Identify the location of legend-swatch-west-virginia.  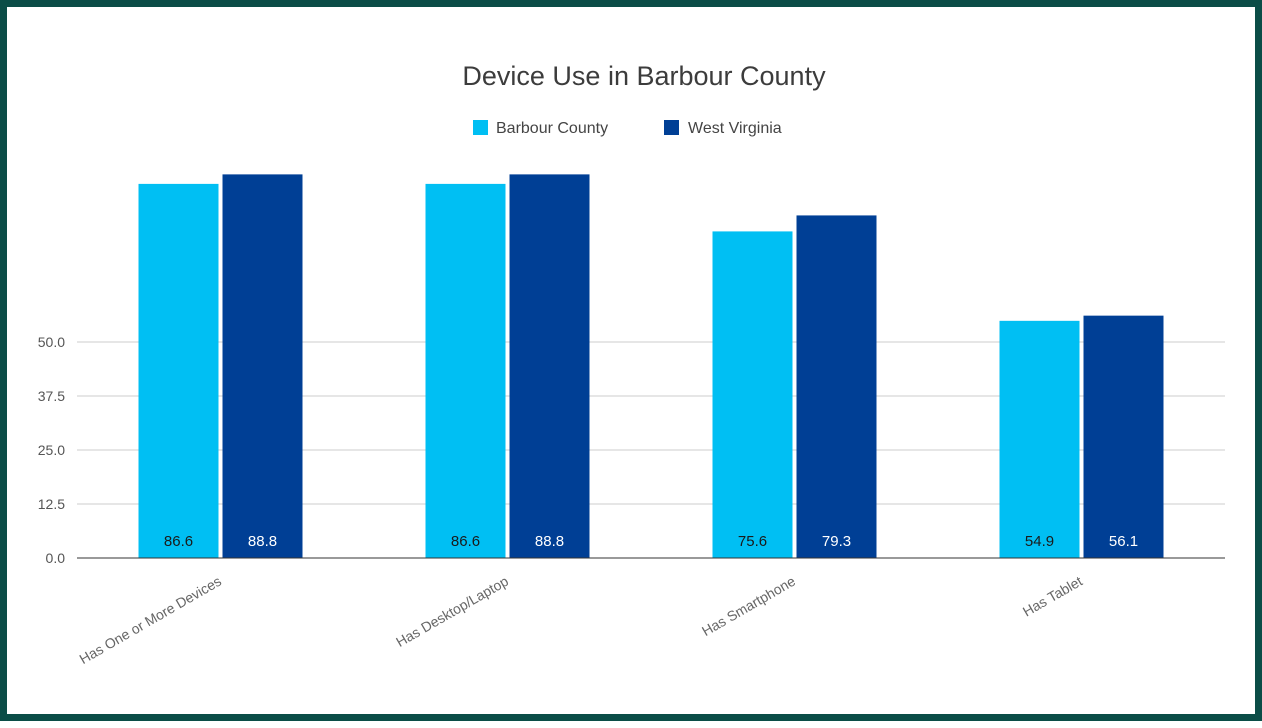
(671, 127).